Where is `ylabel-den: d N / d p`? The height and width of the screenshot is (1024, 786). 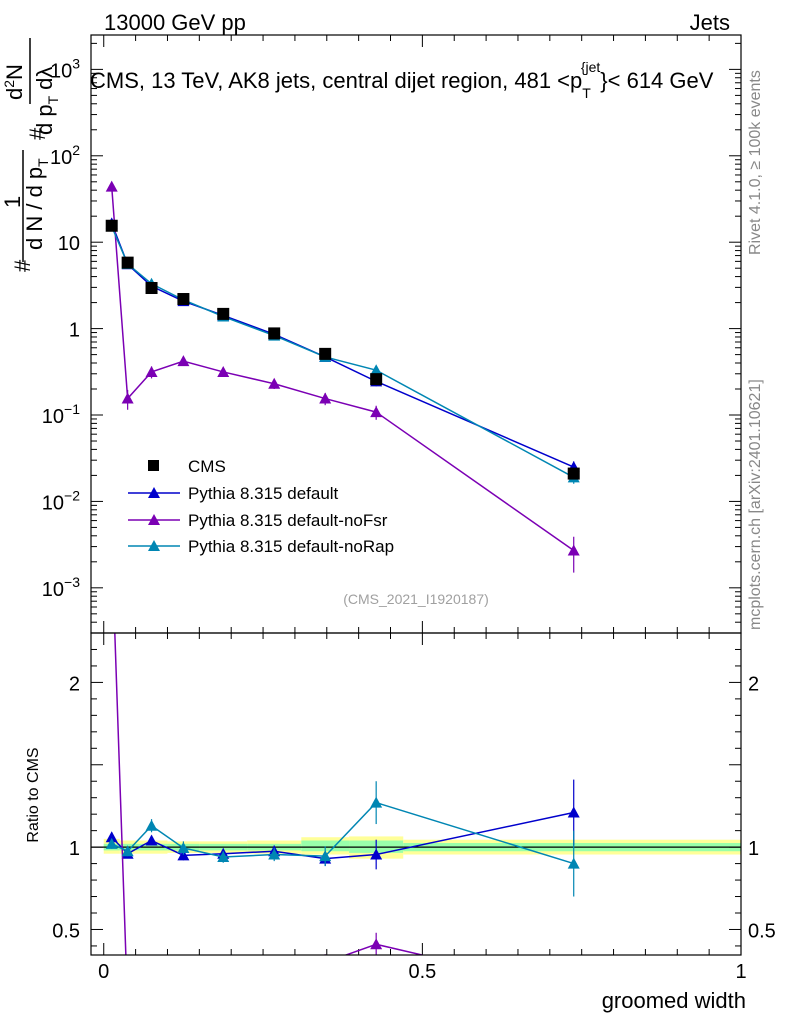 ylabel-den: d N / d p is located at coordinates (34, 208).